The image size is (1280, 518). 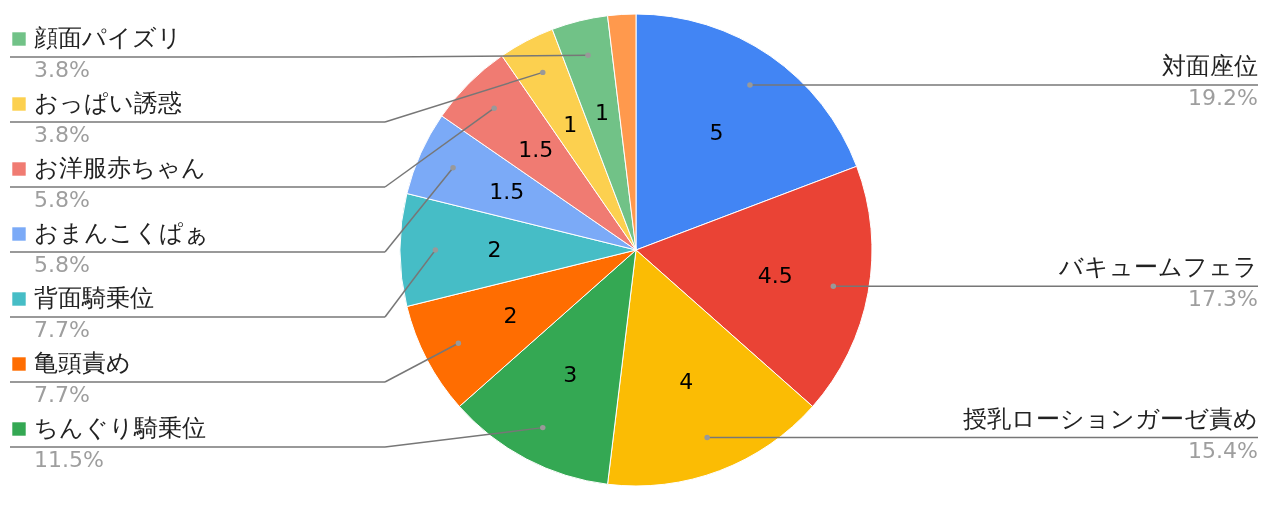 I want to click on text: 19.2%, so click(x=1223, y=97).